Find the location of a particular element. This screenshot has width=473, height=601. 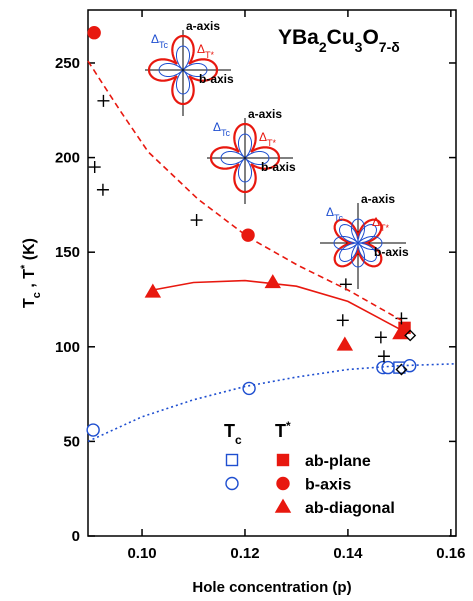

legend-label: b-axis is located at coordinates (328, 485).